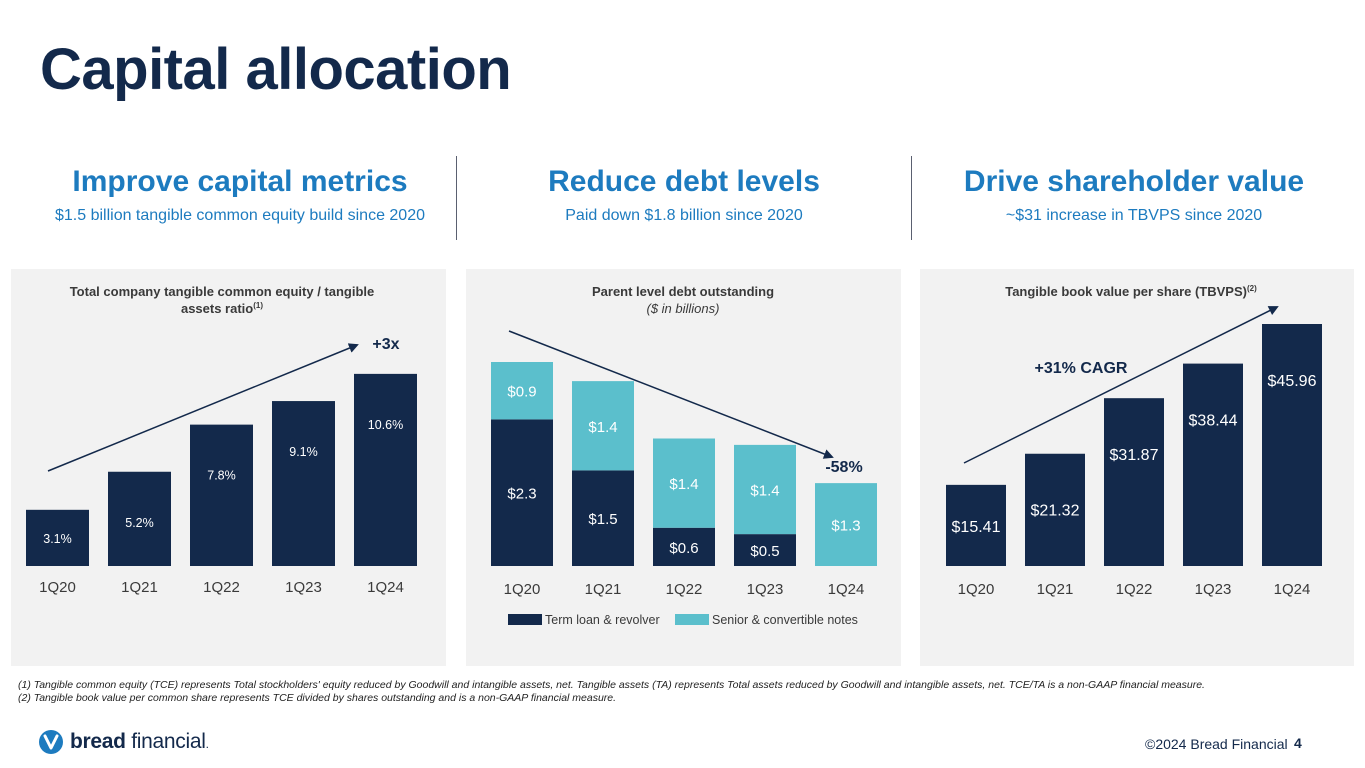 Image resolution: width=1365 pixels, height=768 pixels. What do you see at coordinates (1134, 181) in the screenshot?
I see `column-heading: Drive shareholder value` at bounding box center [1134, 181].